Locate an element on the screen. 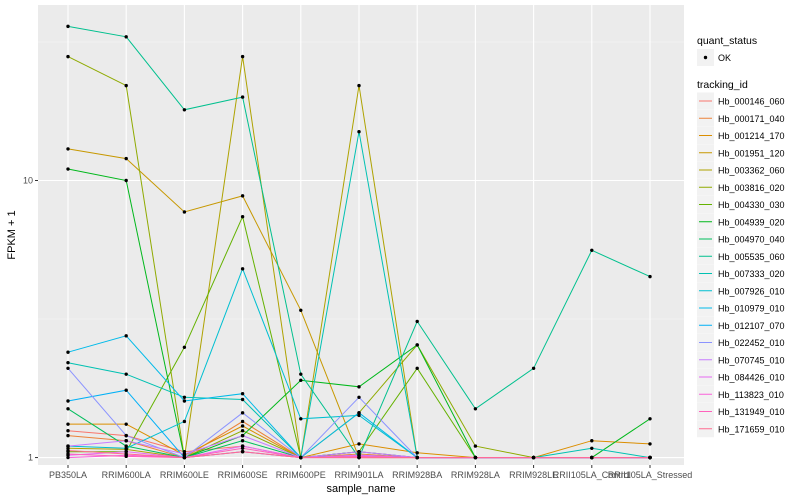 This screenshot has width=800, height=500. x-tick-label: RRIM600LA is located at coordinates (126, 475).